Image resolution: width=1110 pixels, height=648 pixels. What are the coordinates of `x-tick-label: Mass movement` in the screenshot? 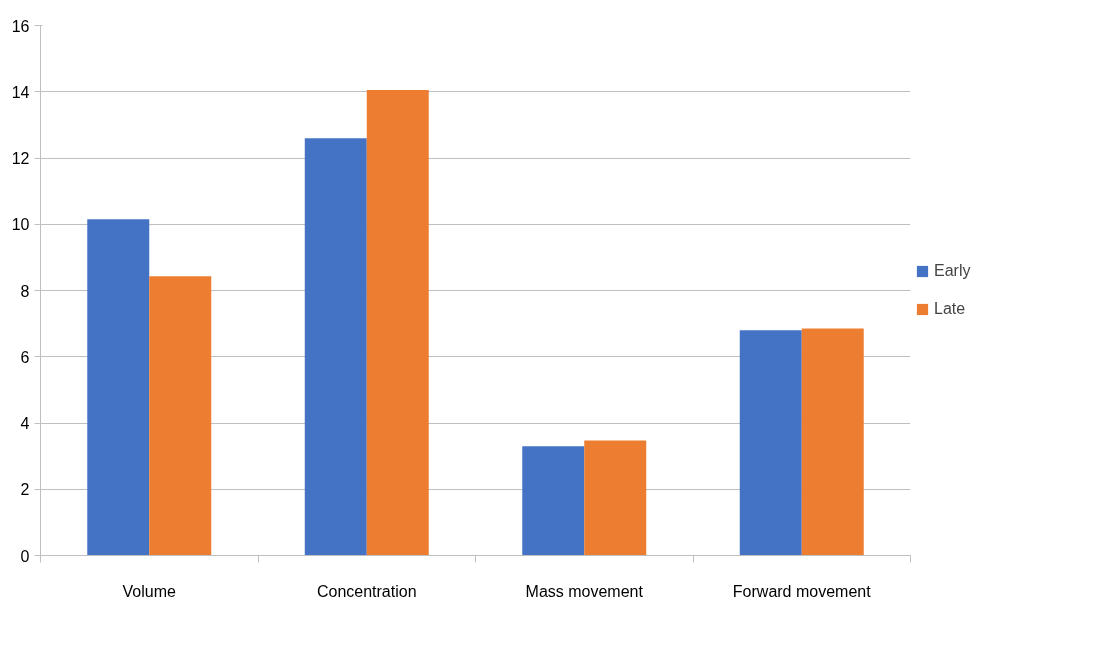 It's located at (584, 591).